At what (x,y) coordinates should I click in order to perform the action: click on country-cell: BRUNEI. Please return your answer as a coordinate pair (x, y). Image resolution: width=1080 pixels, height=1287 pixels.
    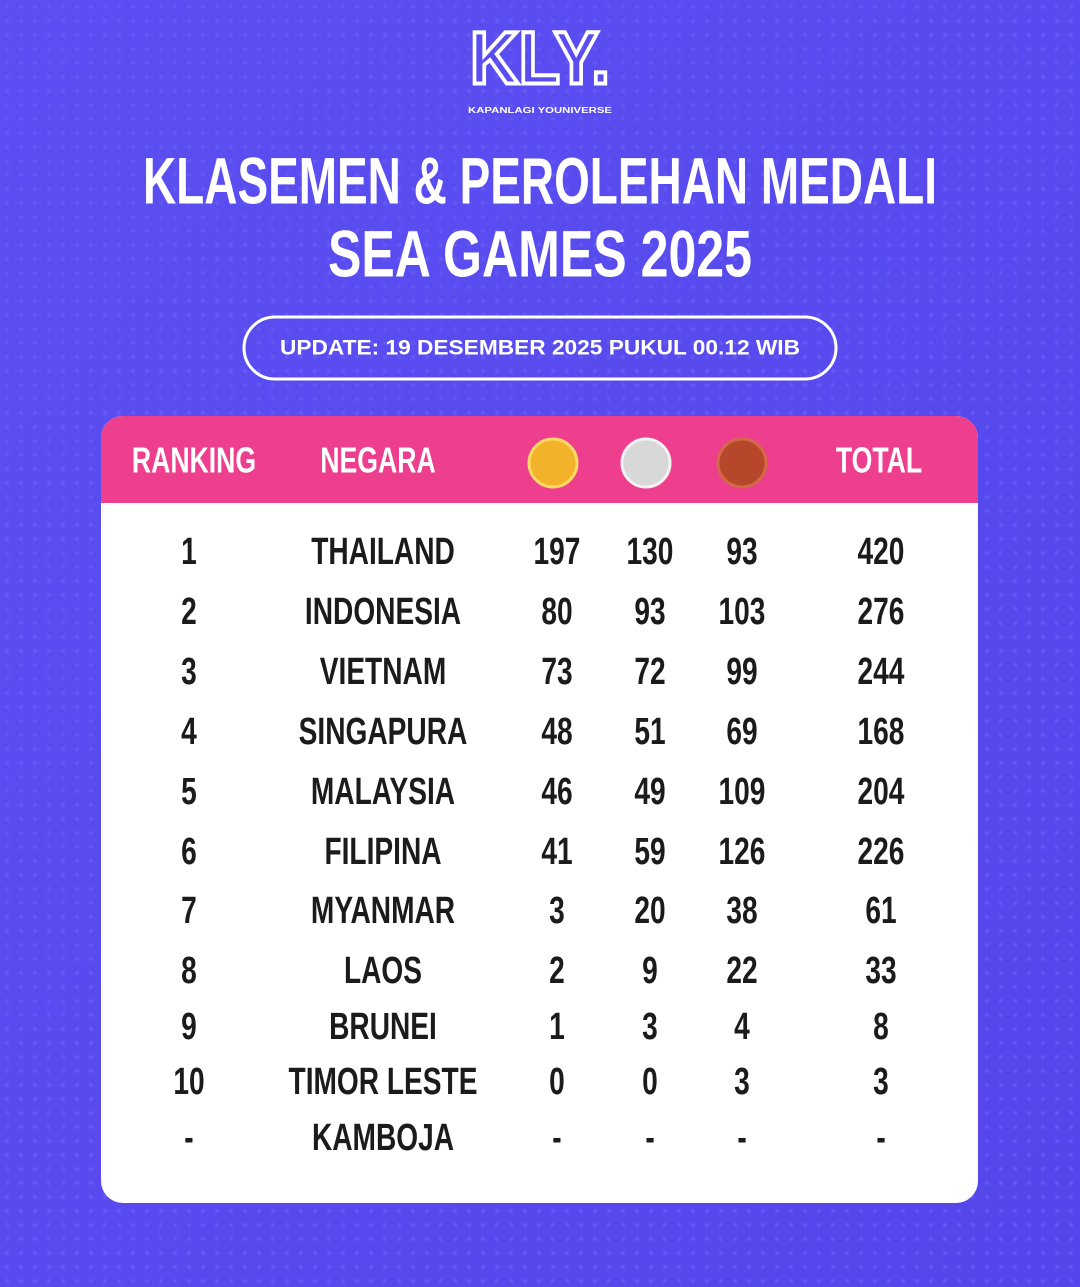
    Looking at the image, I should click on (383, 1027).